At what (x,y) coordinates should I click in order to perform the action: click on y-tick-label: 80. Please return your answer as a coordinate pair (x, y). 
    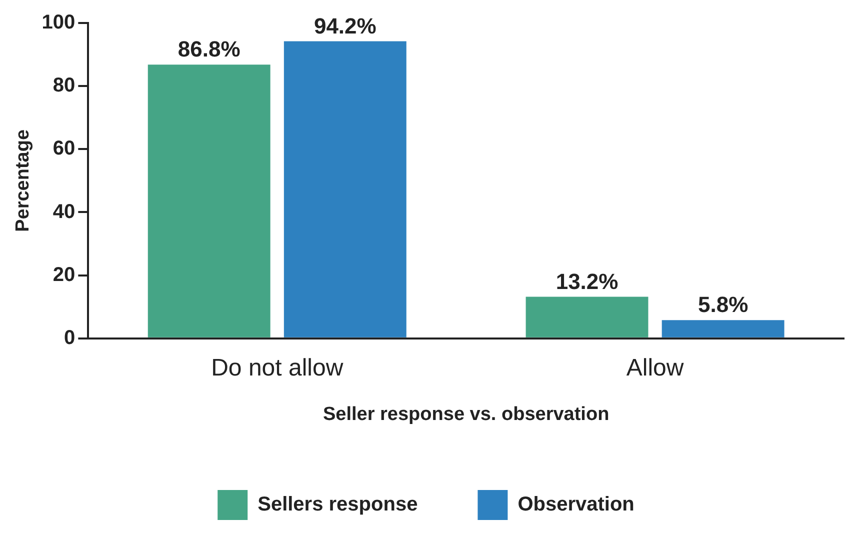
    Looking at the image, I should click on (64, 85).